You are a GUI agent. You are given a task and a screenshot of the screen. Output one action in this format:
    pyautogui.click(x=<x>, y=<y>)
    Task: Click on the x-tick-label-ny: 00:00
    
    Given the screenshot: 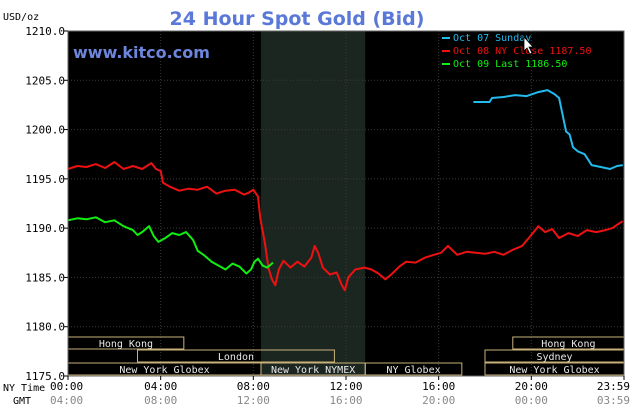 What is the action you would take?
    pyautogui.click(x=66, y=386)
    